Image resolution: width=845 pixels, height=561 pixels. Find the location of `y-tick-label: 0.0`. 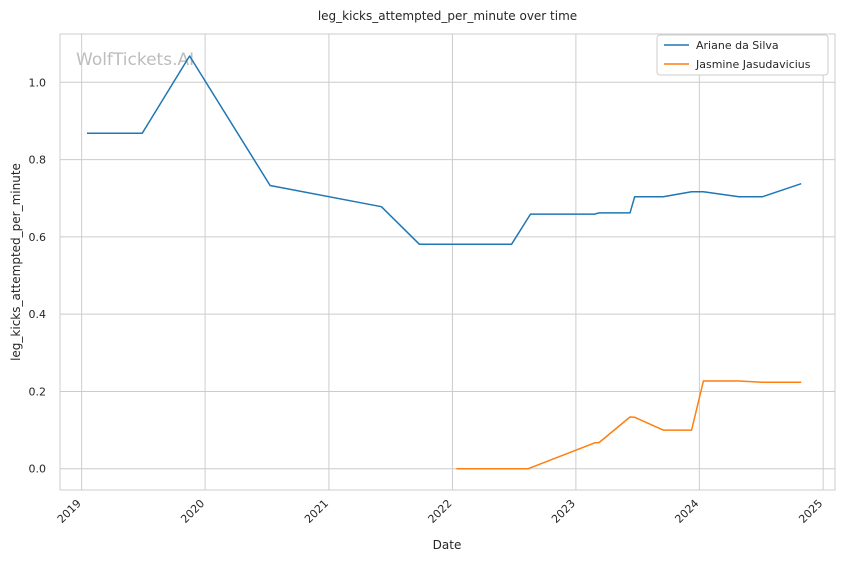

y-tick-label: 0.0 is located at coordinates (38, 469).